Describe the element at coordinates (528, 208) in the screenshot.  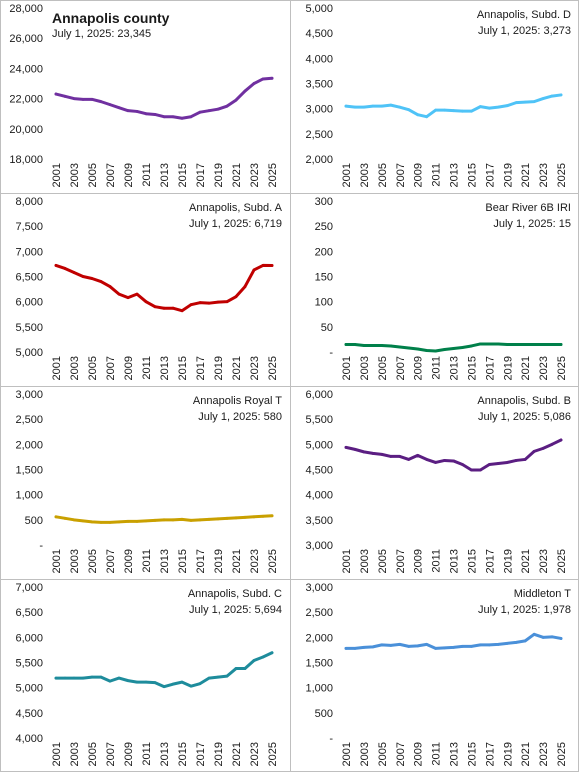
I see `chart-title: Bear River 6B IRI` at that location.